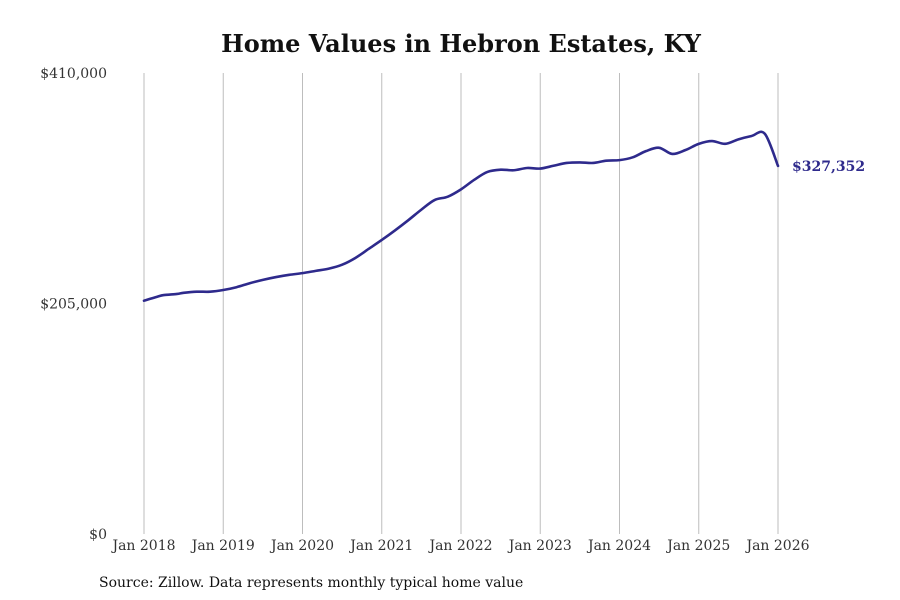 The width and height of the screenshot is (900, 600). What do you see at coordinates (539, 546) in the screenshot?
I see `x-tick-label: Jan 2023` at bounding box center [539, 546].